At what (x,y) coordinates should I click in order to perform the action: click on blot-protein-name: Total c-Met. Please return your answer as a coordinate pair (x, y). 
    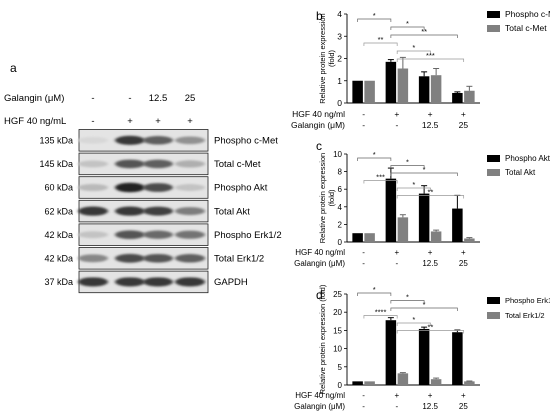
    Looking at the image, I should click on (237, 164).